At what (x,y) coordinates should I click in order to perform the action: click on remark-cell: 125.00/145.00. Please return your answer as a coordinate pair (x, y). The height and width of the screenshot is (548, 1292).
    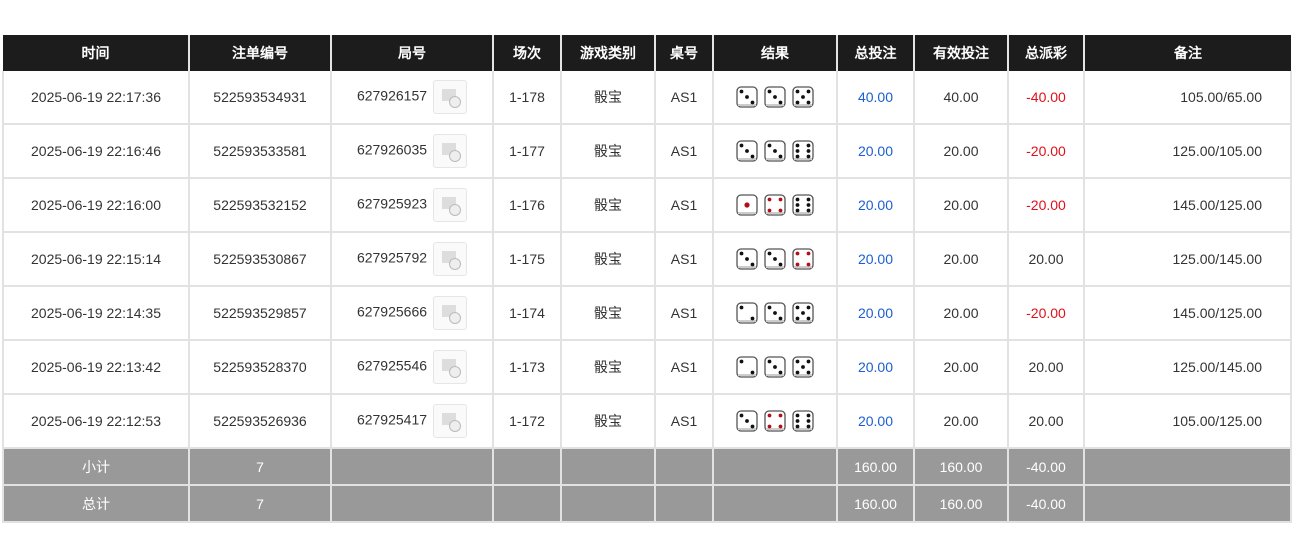
    Looking at the image, I should click on (1187, 259).